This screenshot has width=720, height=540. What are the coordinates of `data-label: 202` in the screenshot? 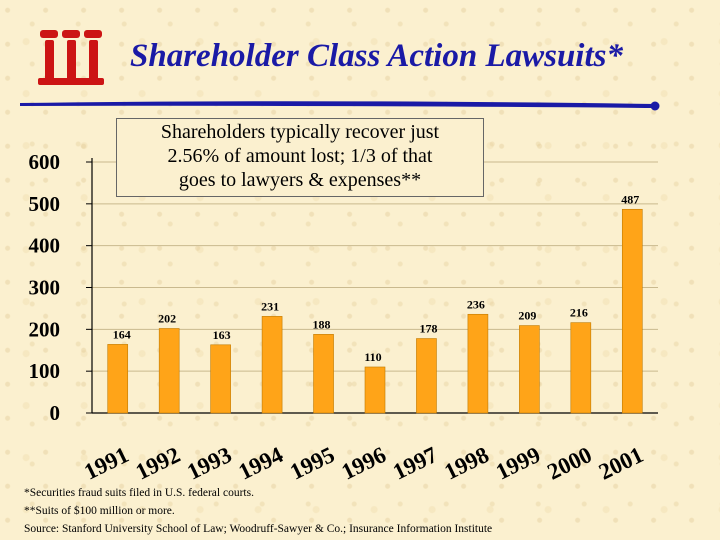 It's located at (167, 318).